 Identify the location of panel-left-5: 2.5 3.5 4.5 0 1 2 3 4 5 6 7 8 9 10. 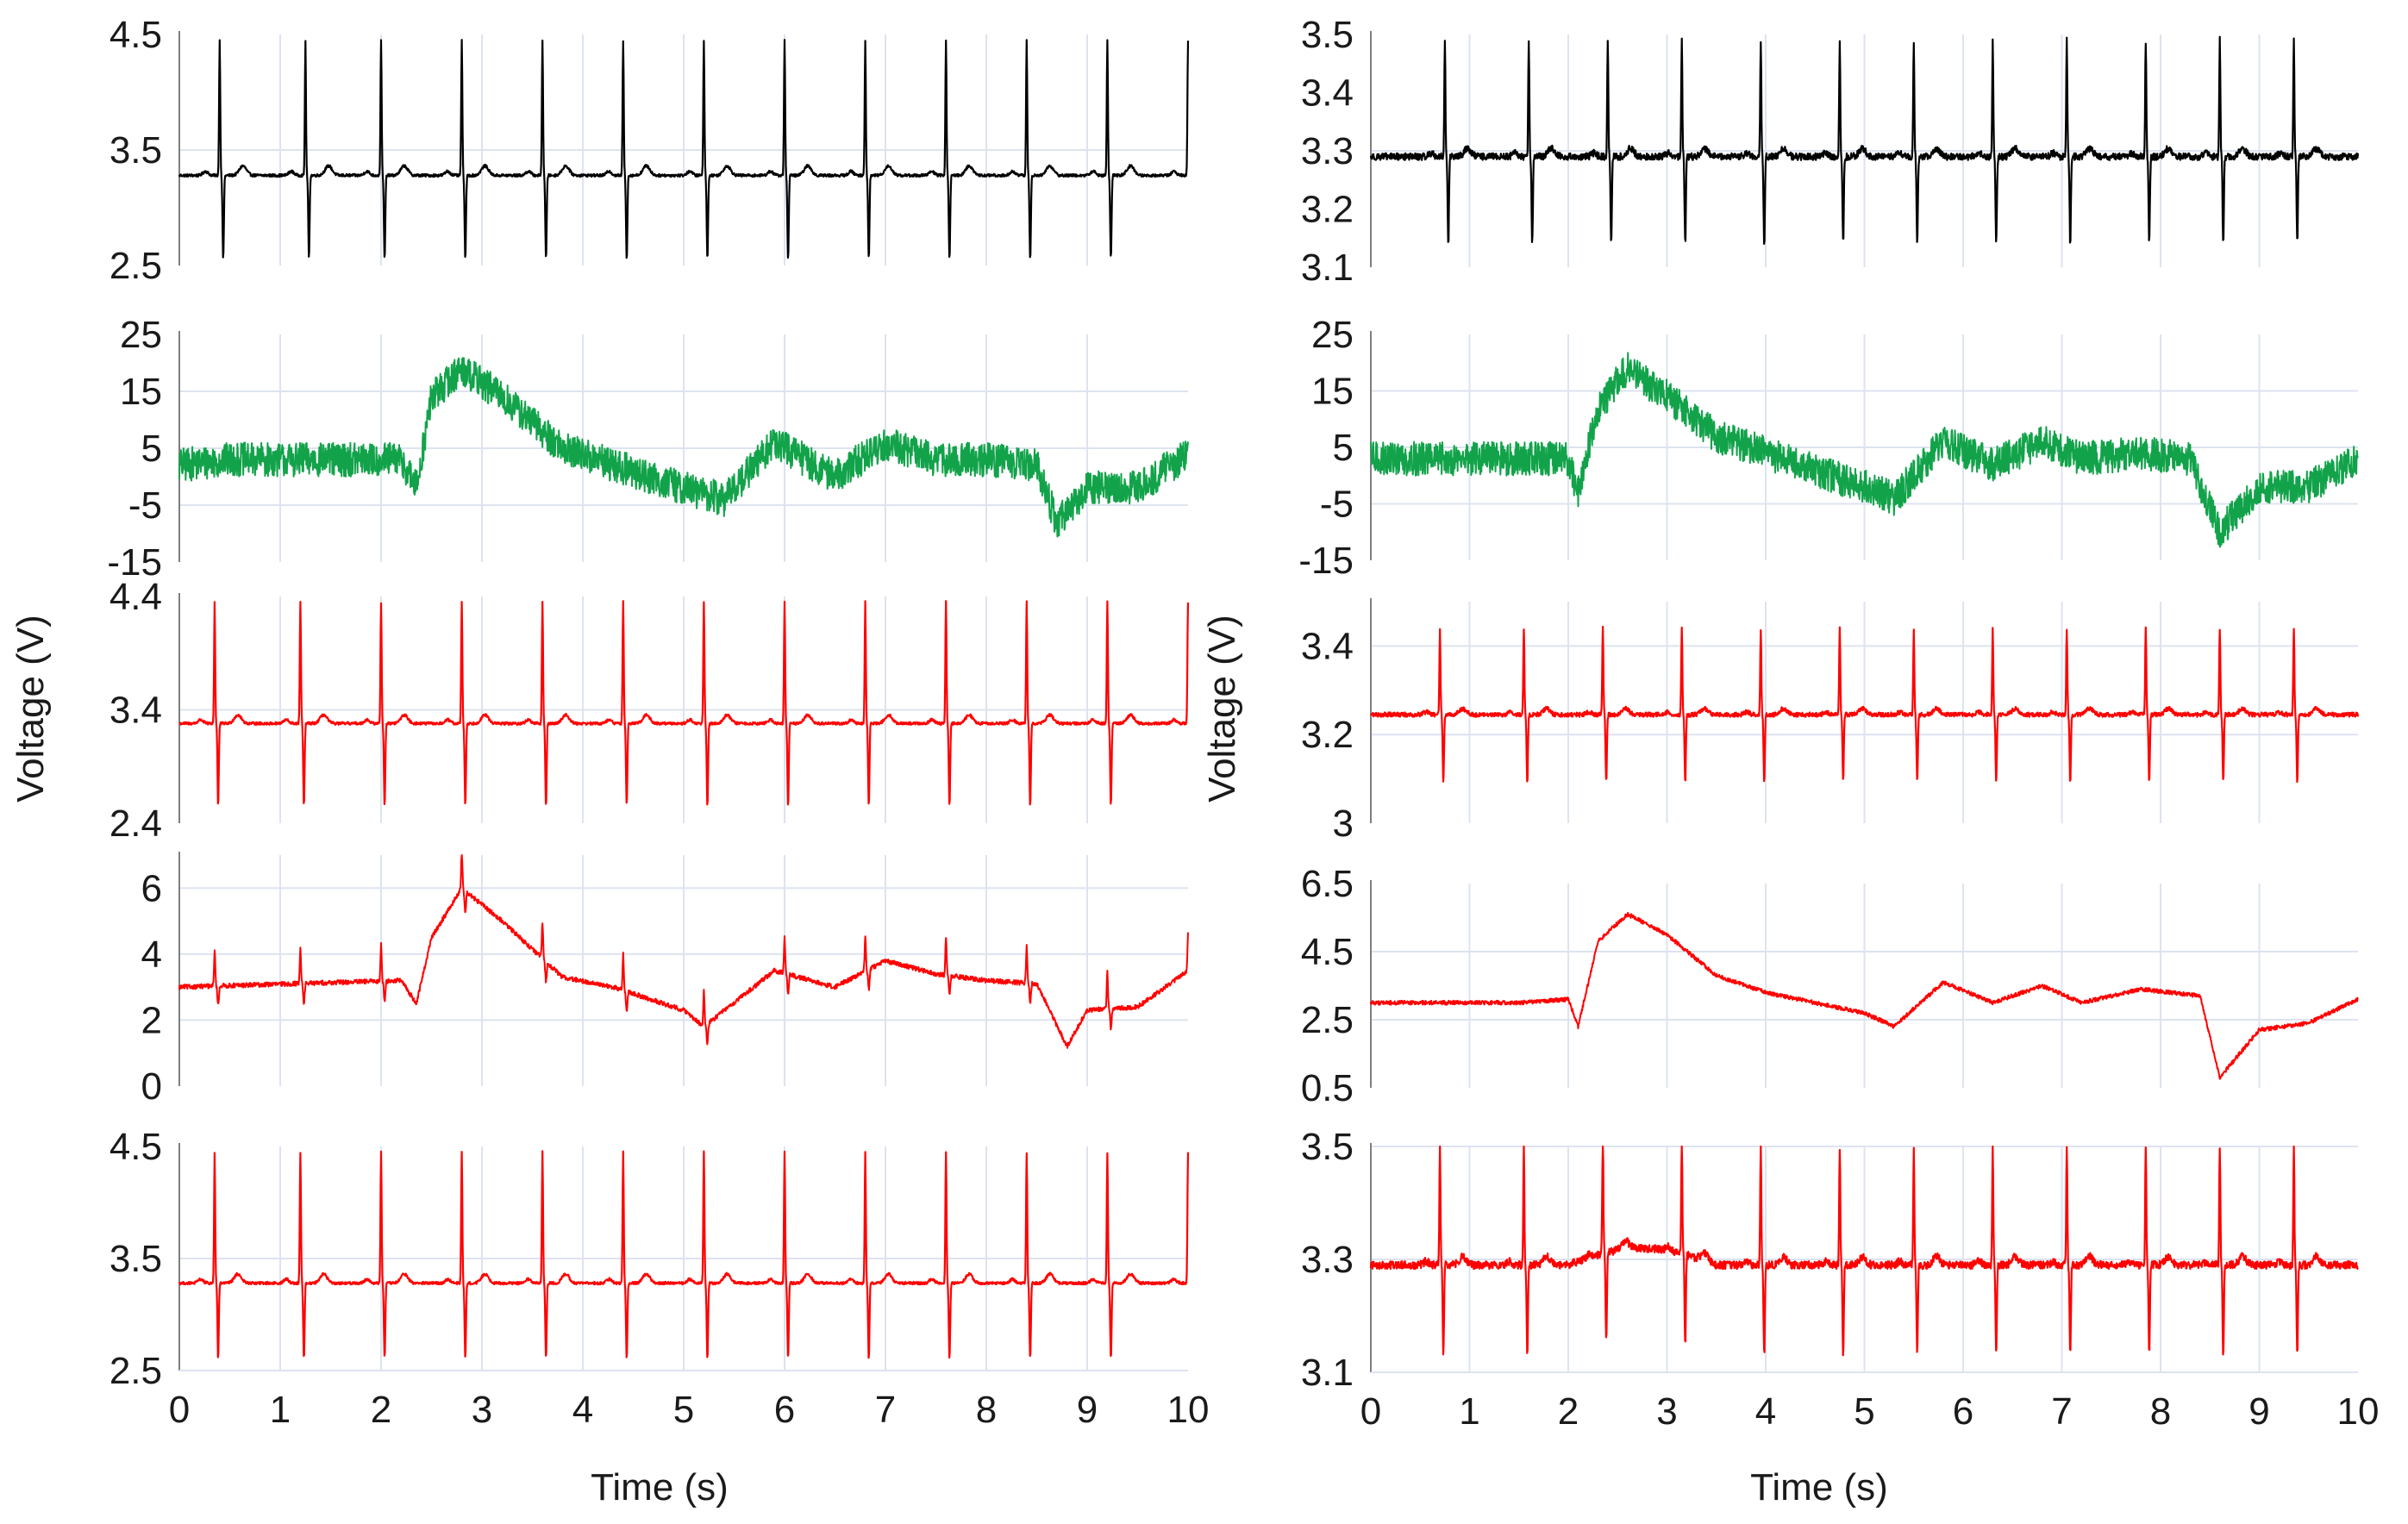
(659, 1278).